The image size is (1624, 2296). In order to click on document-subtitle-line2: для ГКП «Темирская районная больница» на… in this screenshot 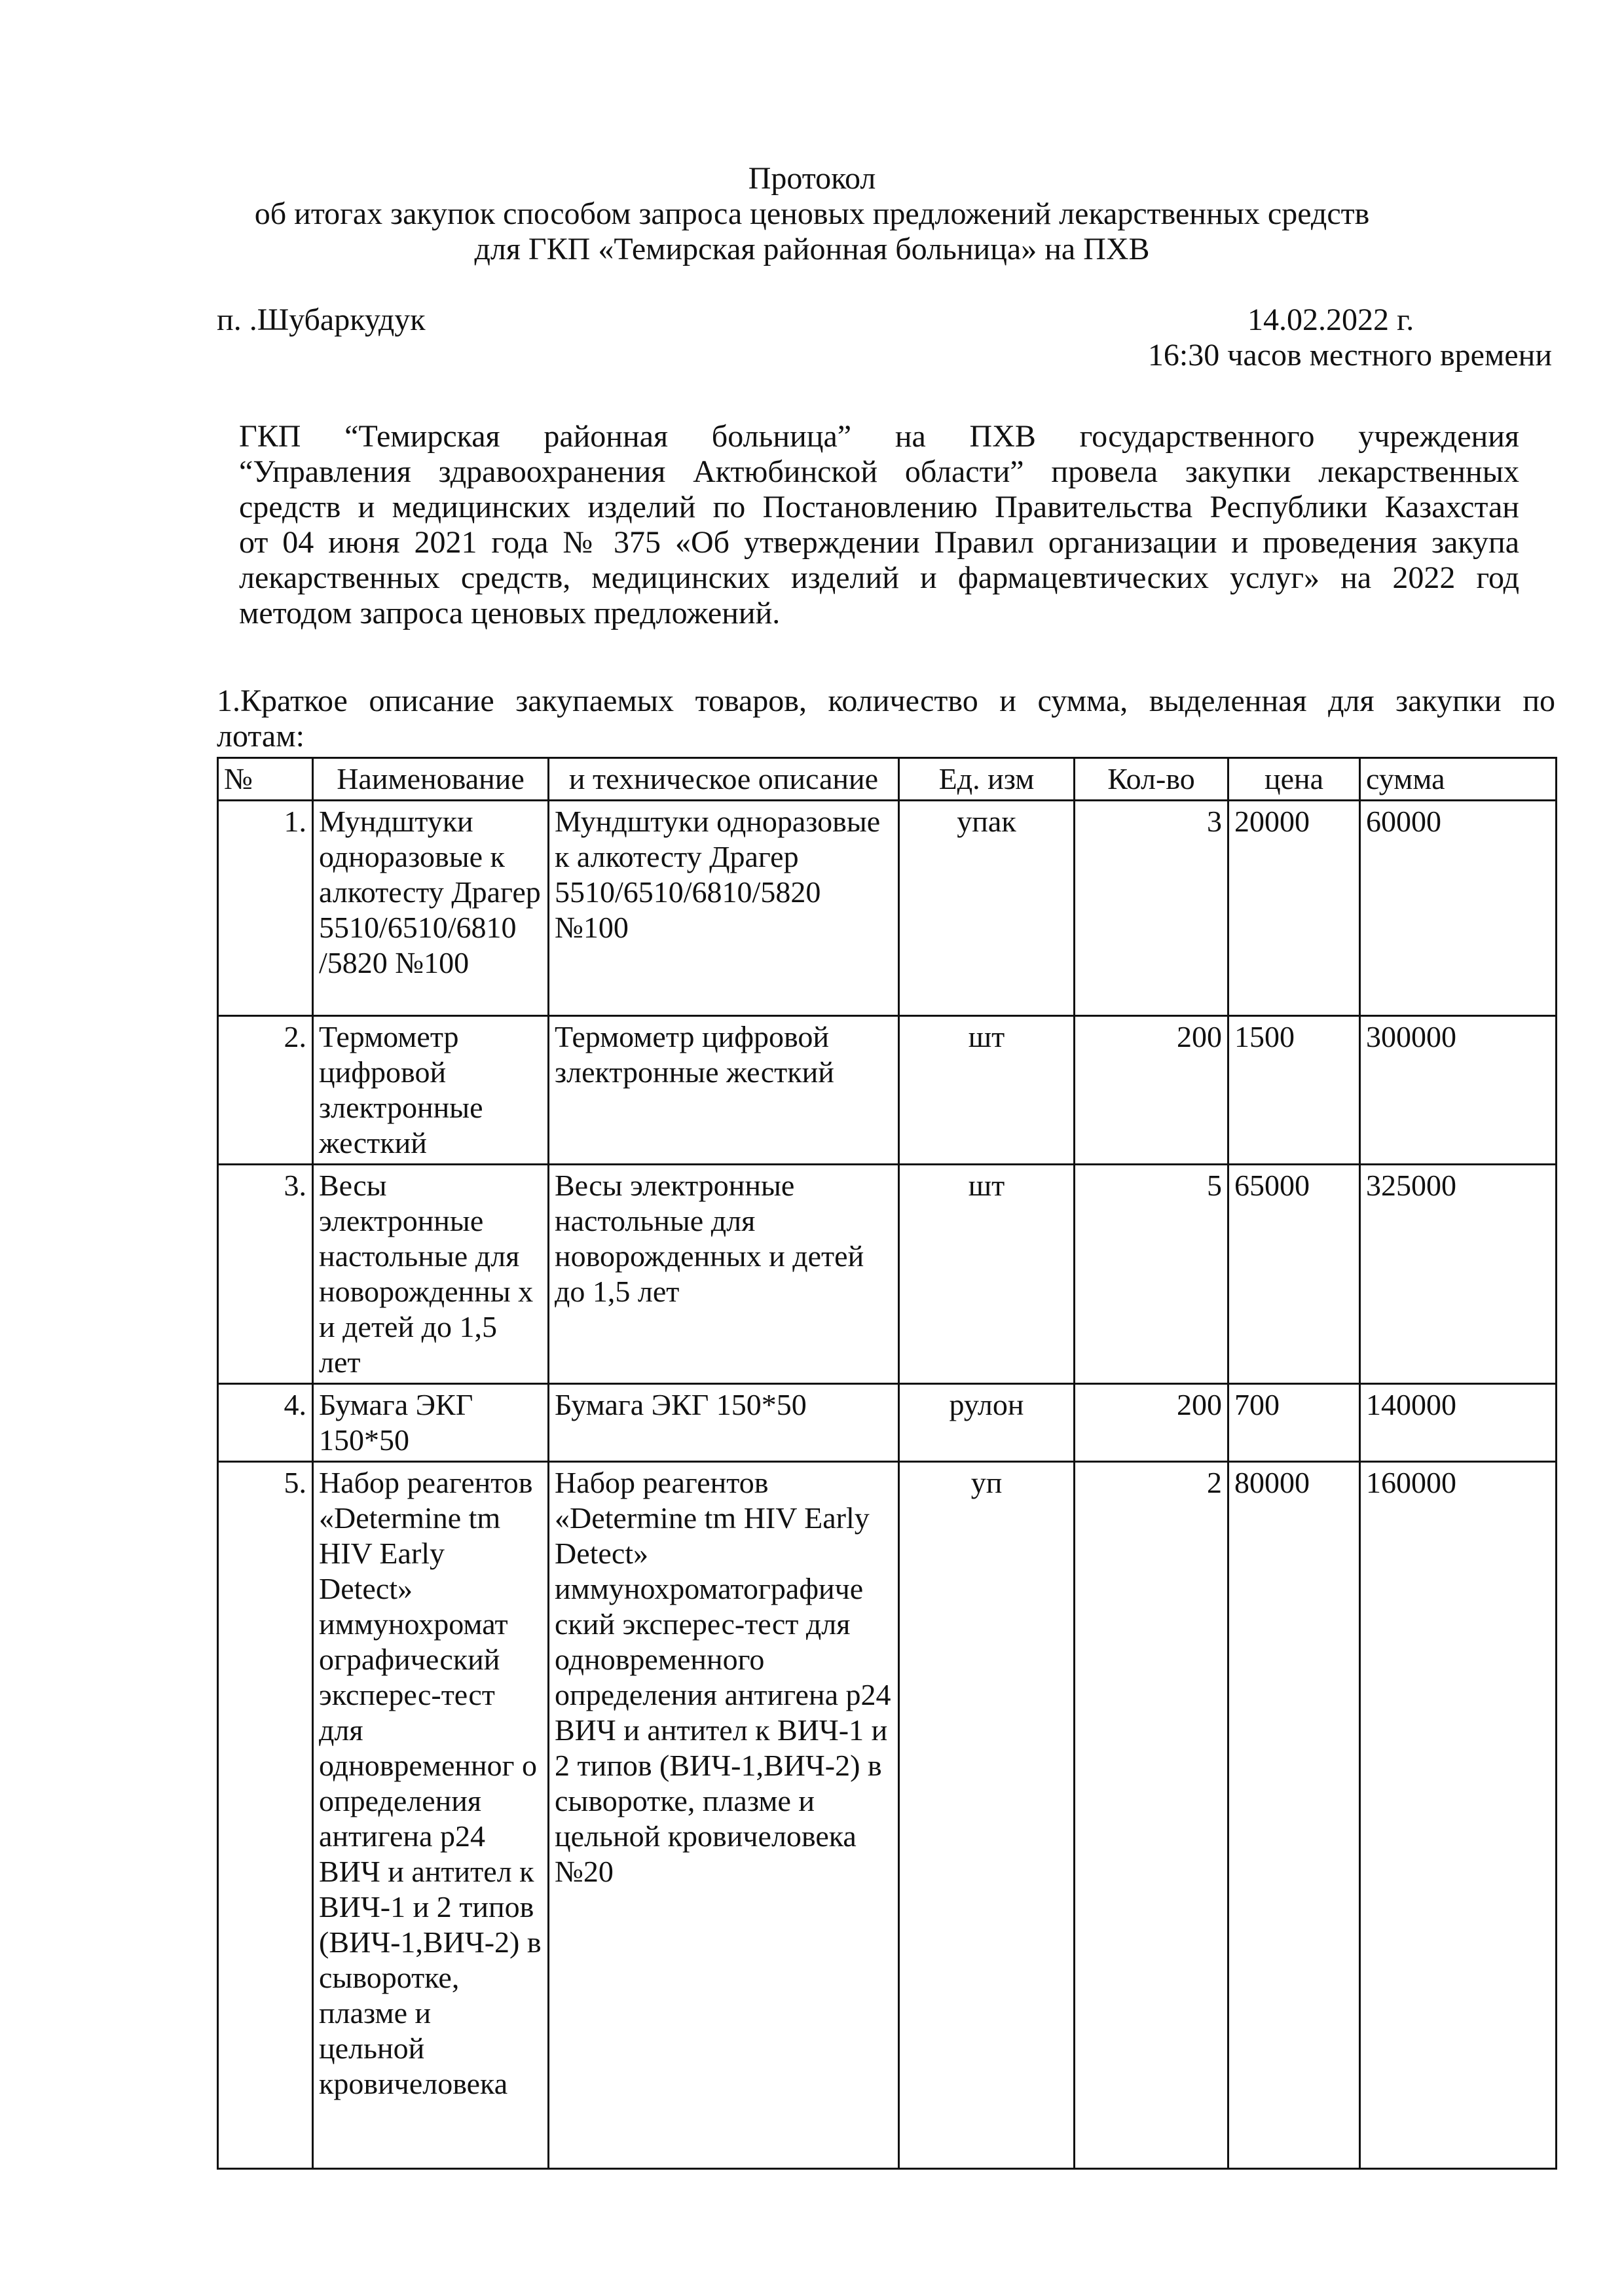, I will do `click(812, 249)`.